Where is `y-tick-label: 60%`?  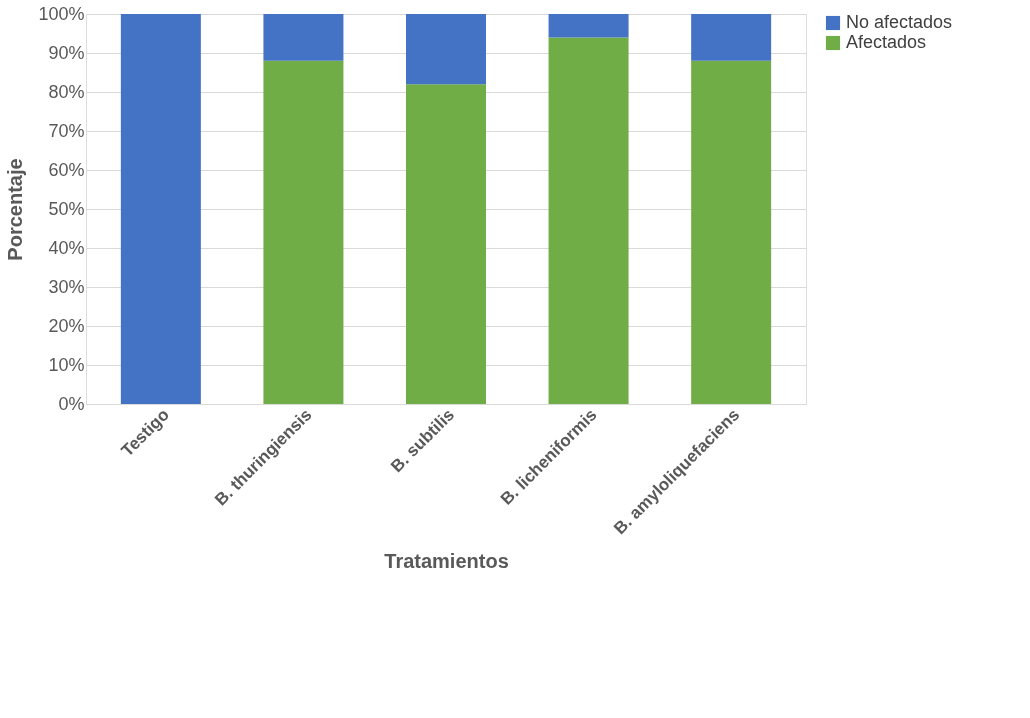
y-tick-label: 60% is located at coordinates (66, 169).